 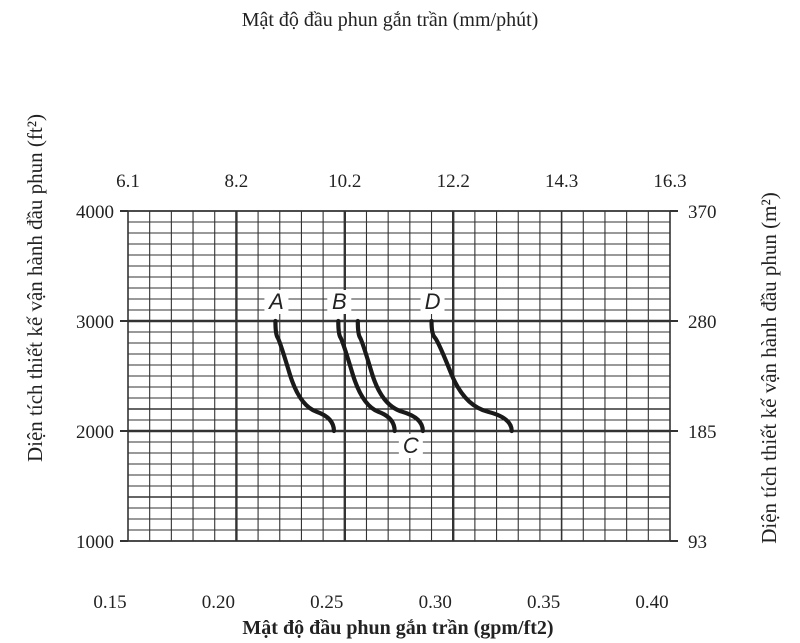 I want to click on curve-a, so click(x=305, y=376).